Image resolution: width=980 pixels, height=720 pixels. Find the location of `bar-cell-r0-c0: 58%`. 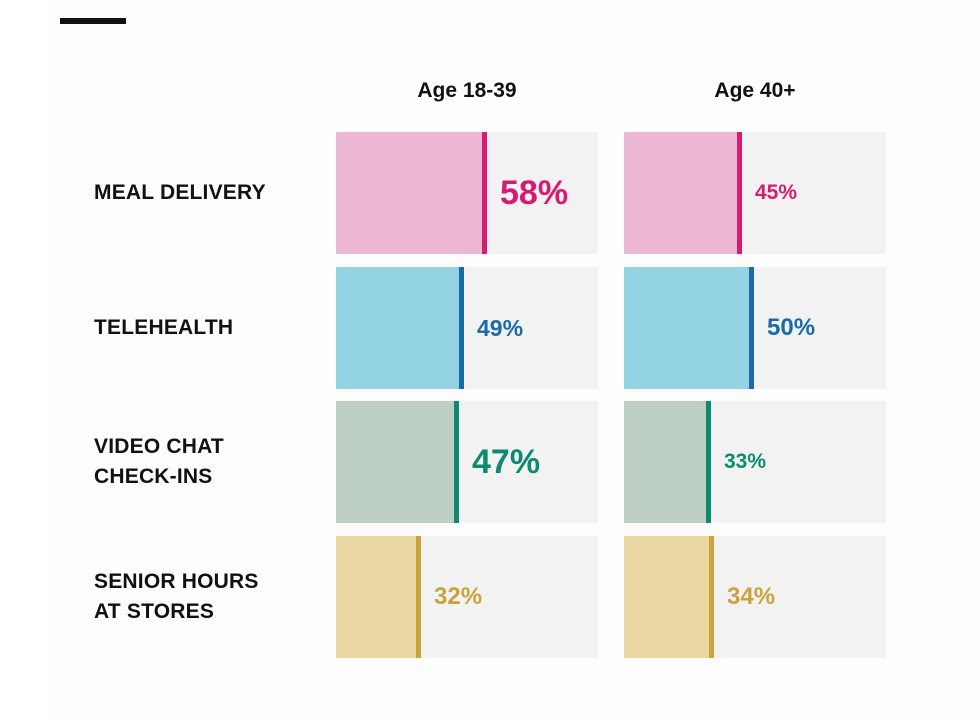

bar-cell-r0-c0: 58% is located at coordinates (467, 193).